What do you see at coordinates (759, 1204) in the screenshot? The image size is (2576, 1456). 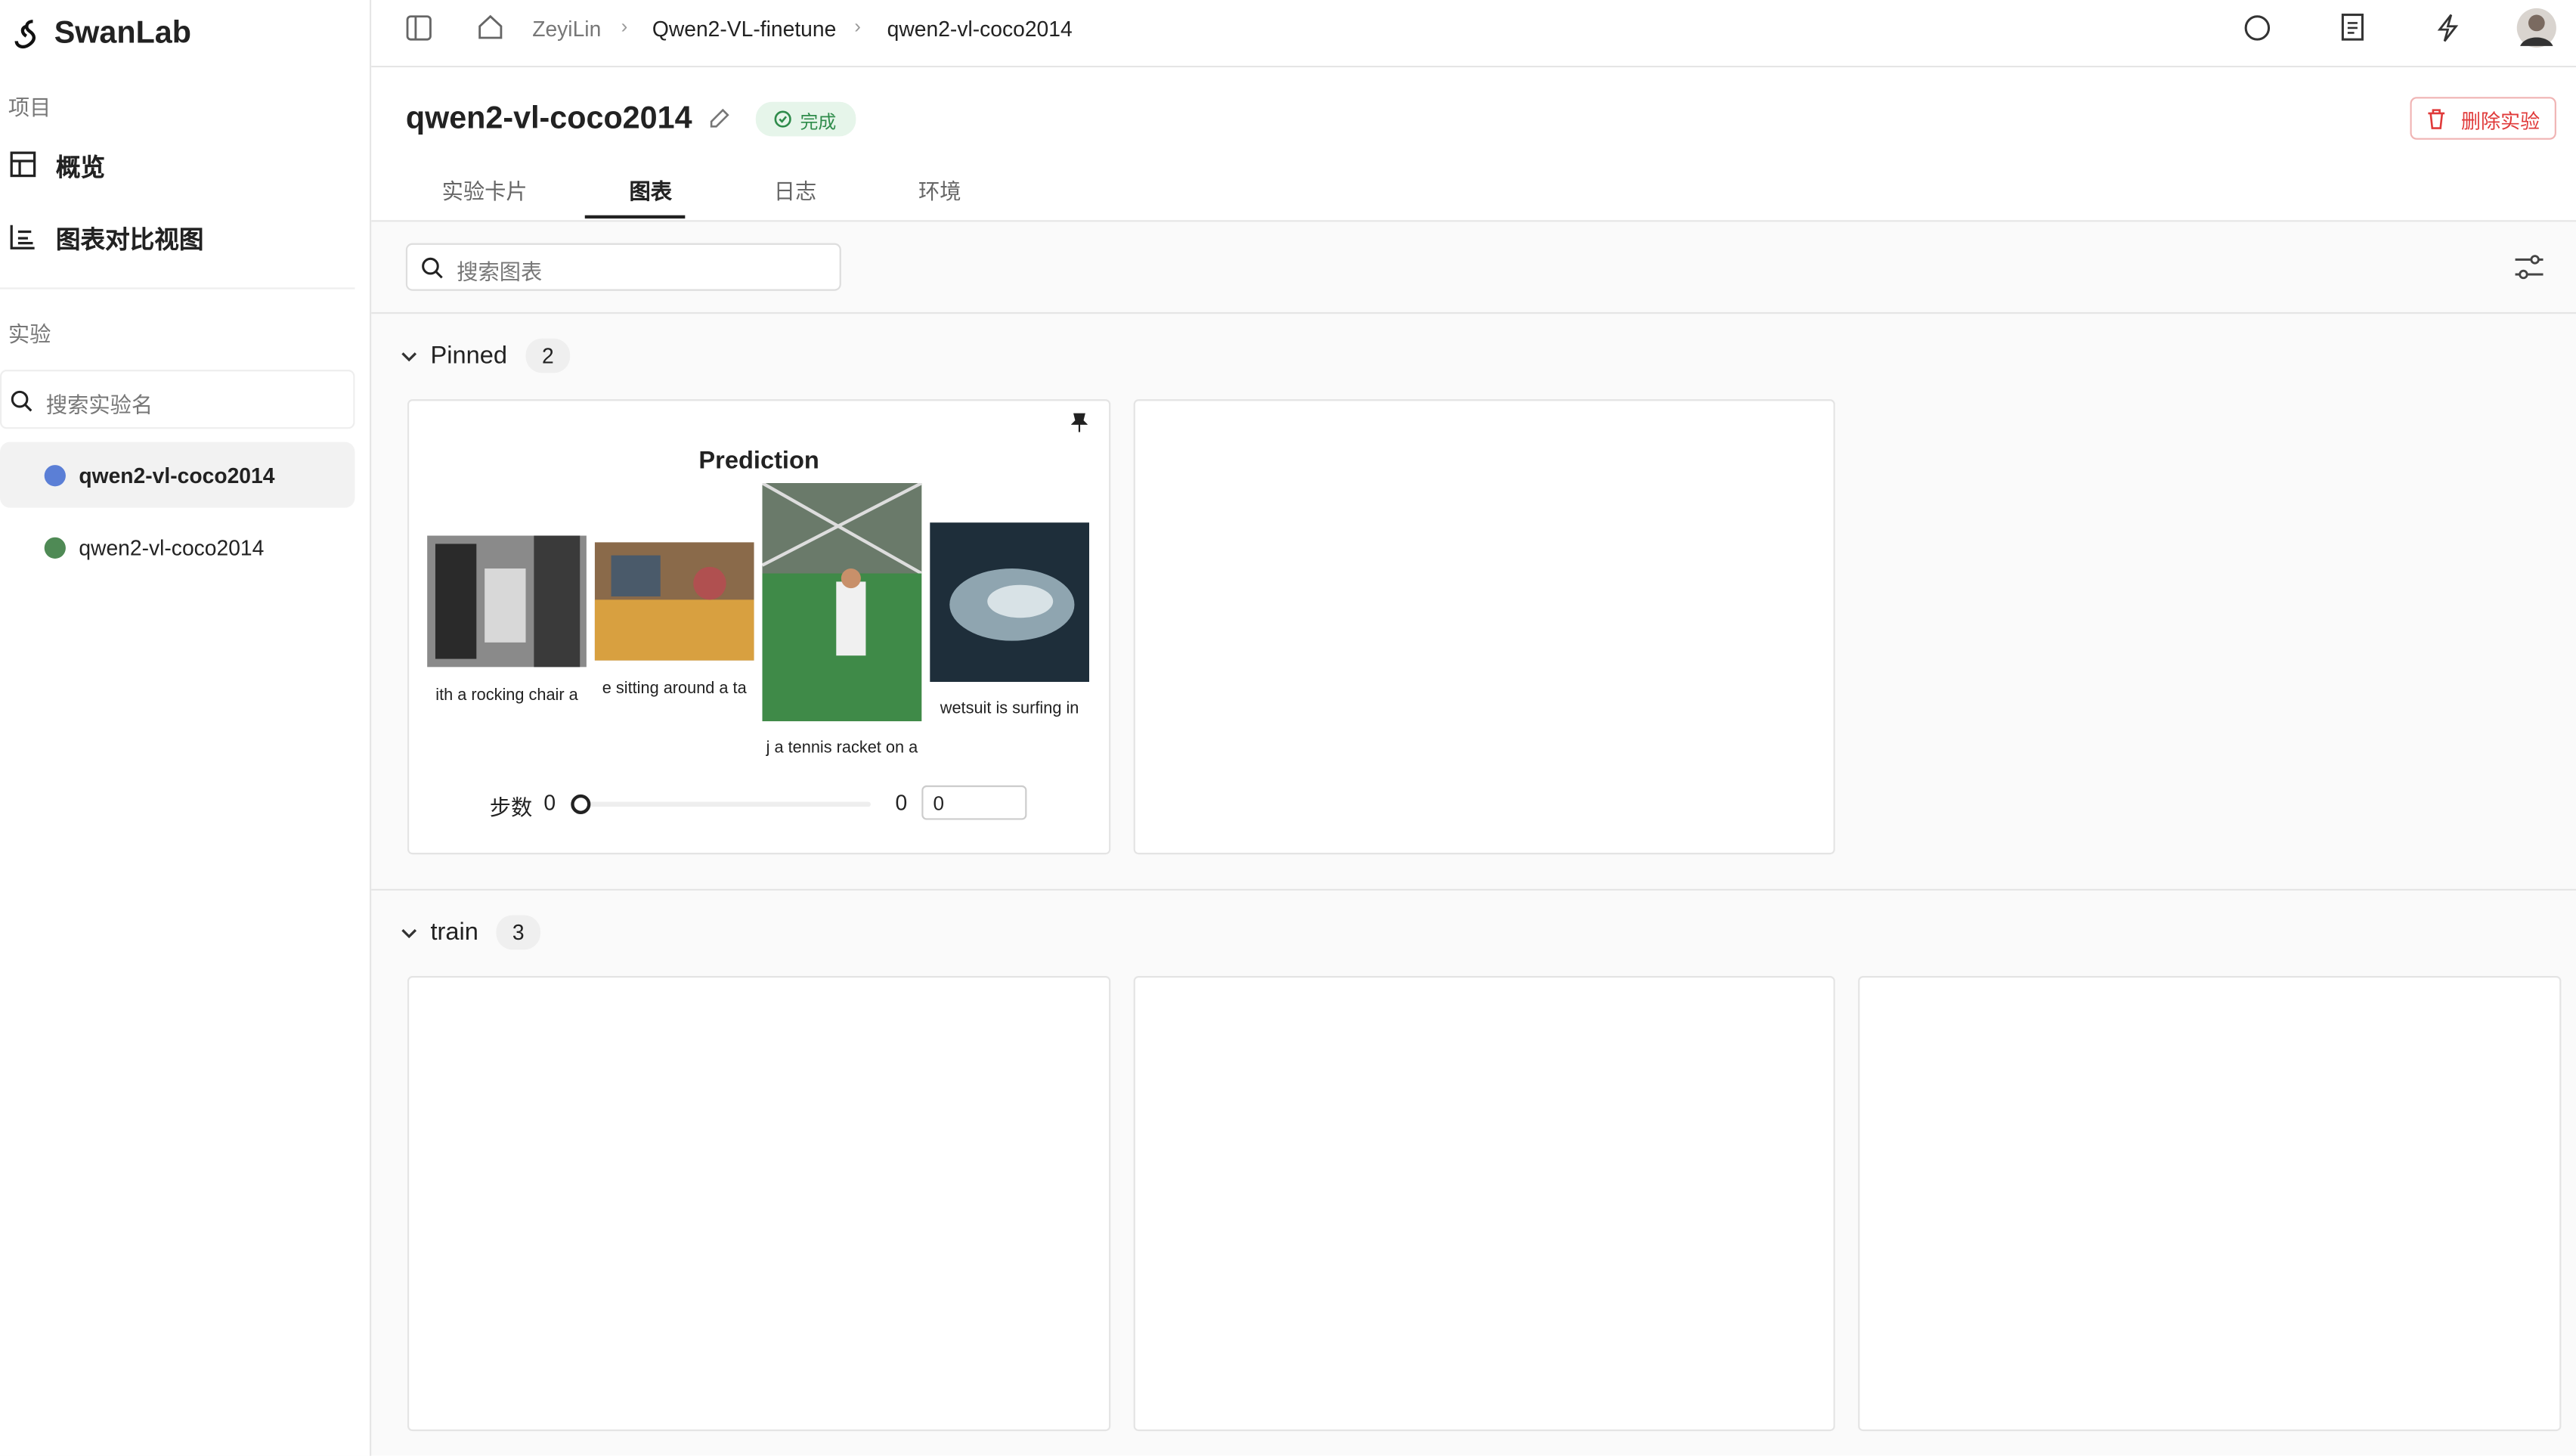 I see `chart-card: train/grad_norm1.41.722.32.6103560Step` at bounding box center [759, 1204].